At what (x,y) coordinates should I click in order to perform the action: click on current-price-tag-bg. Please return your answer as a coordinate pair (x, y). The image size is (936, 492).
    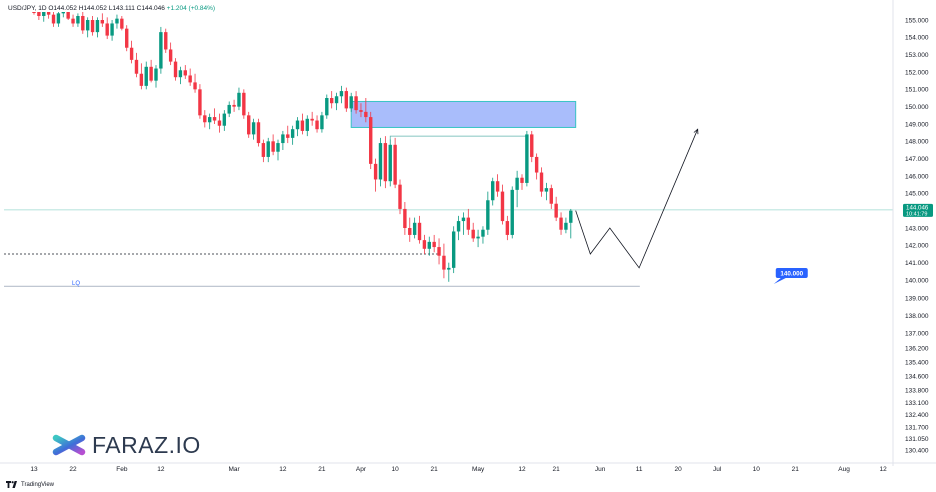
    Looking at the image, I should click on (918, 210).